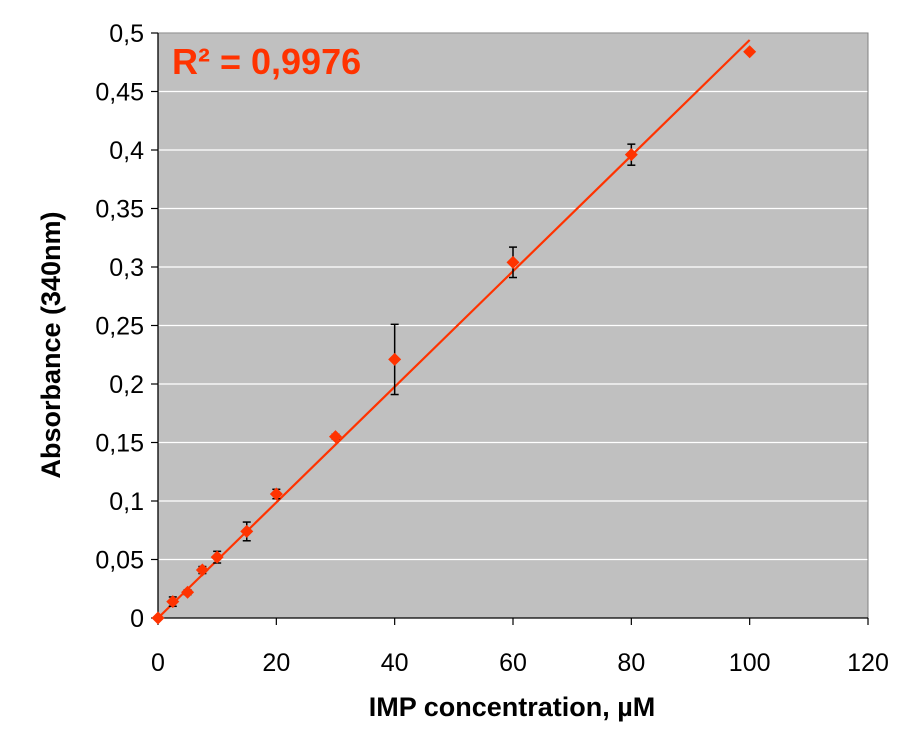 The height and width of the screenshot is (745, 920). What do you see at coordinates (126, 34) in the screenshot?
I see `y-tick-label: 0,5` at bounding box center [126, 34].